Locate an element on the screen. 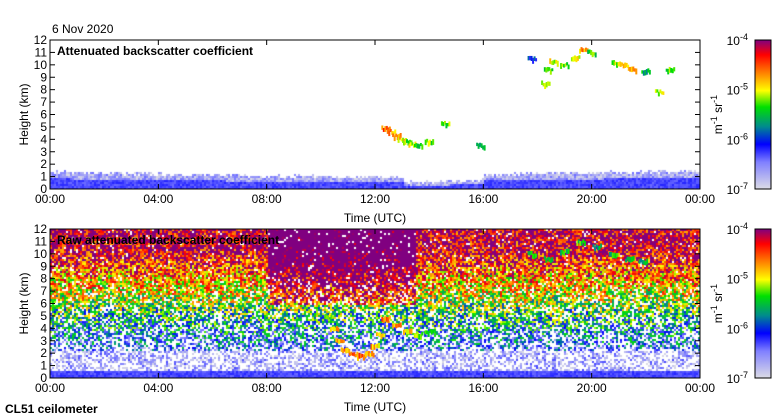  y-tick-label: 4 is located at coordinates (43, 139).